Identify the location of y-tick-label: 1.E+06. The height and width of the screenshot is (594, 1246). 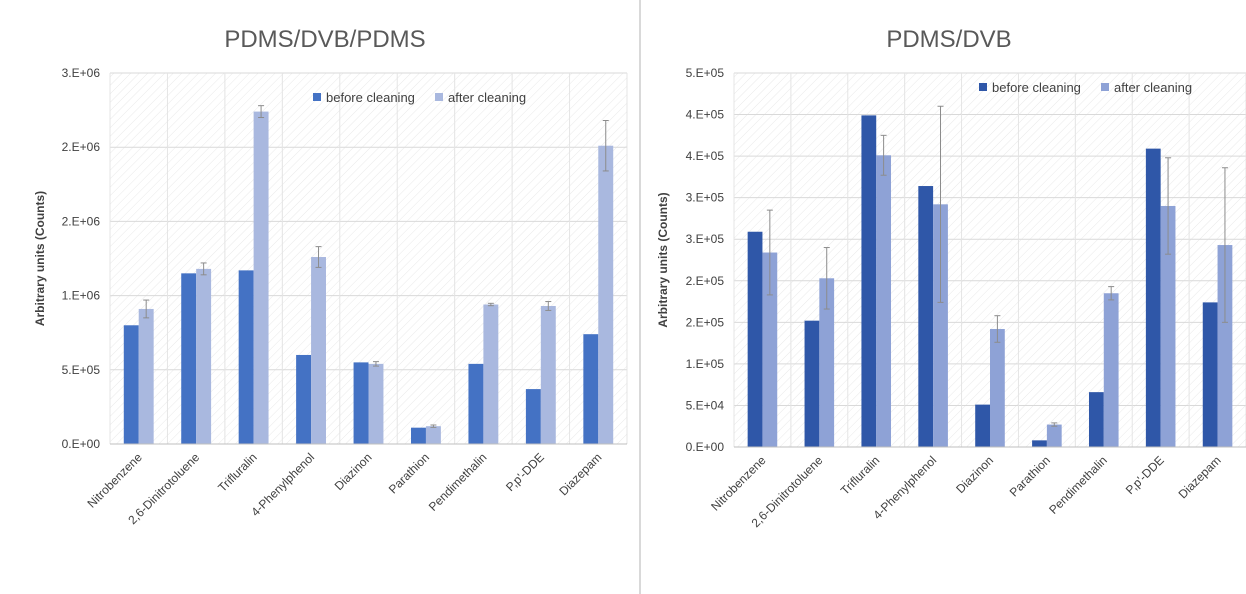
(81, 296).